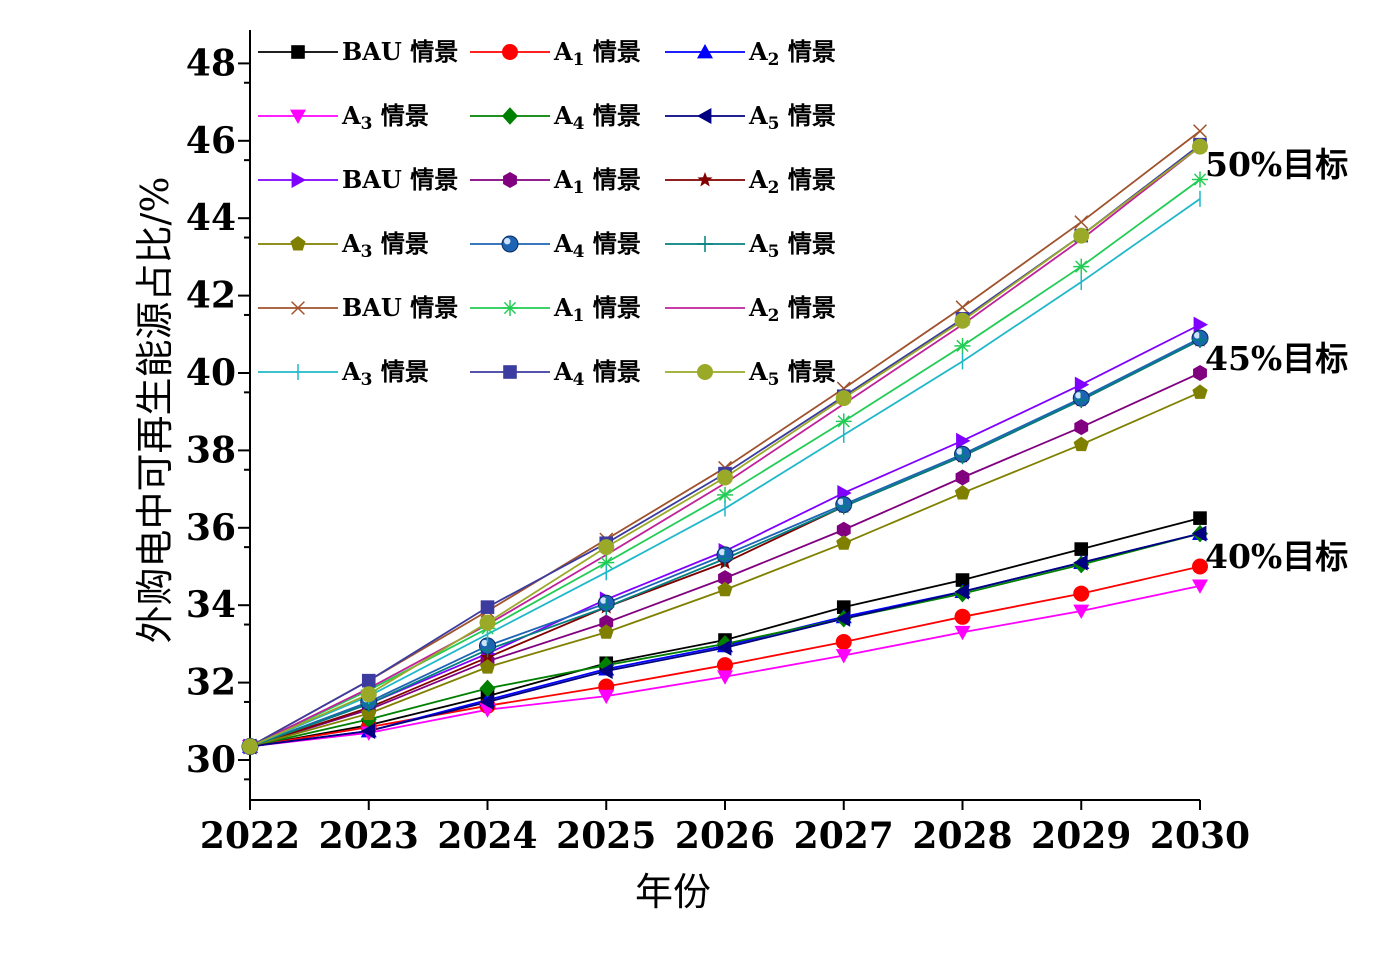 The height and width of the screenshot is (972, 1381). I want to click on y-tick-label: 42, so click(211, 296).